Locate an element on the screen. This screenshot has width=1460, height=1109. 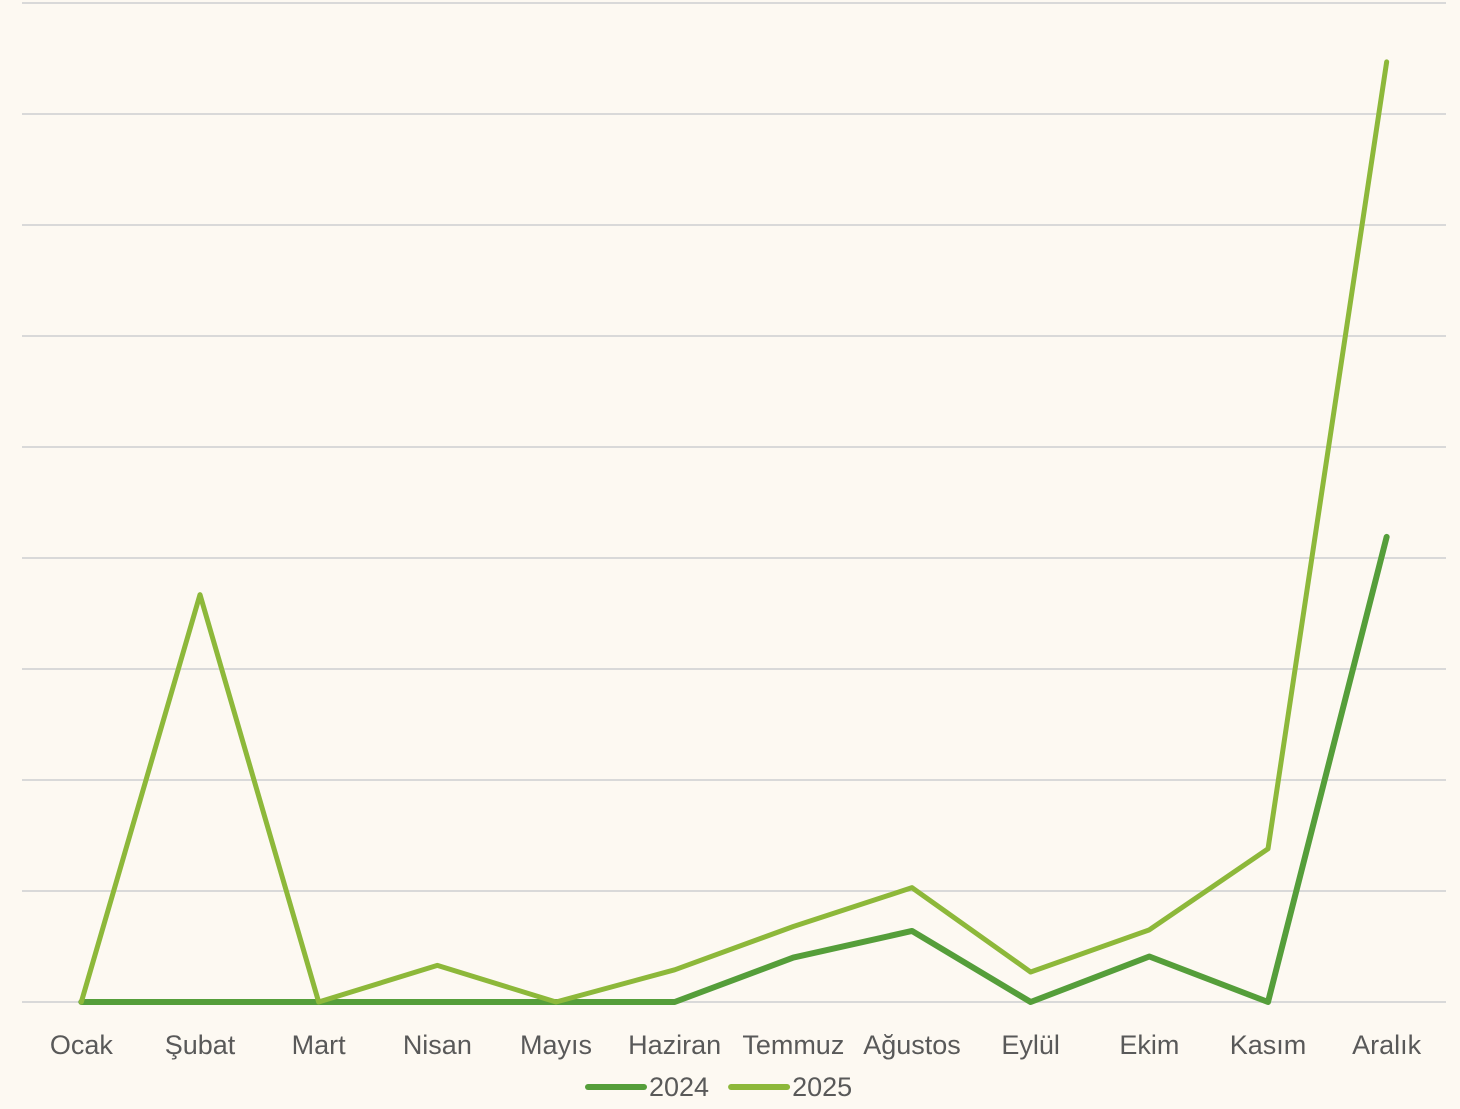
x-tick-label: Şubat is located at coordinates (200, 1045).